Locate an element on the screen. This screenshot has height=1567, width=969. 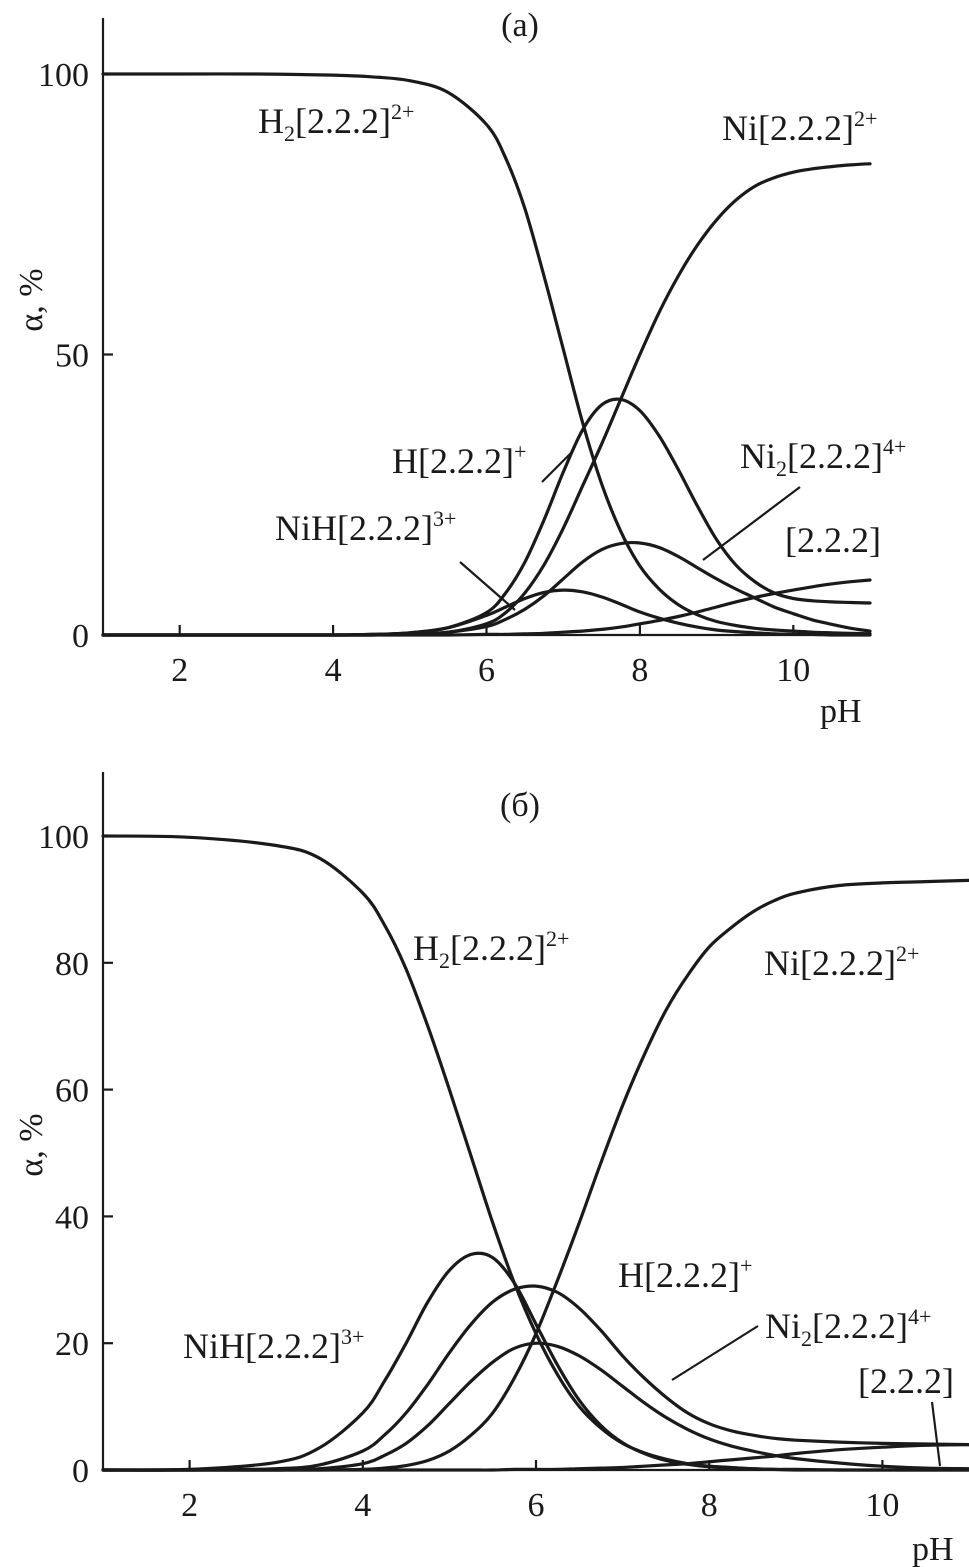
panel-a-xtick-label: 6 is located at coordinates (486, 670).